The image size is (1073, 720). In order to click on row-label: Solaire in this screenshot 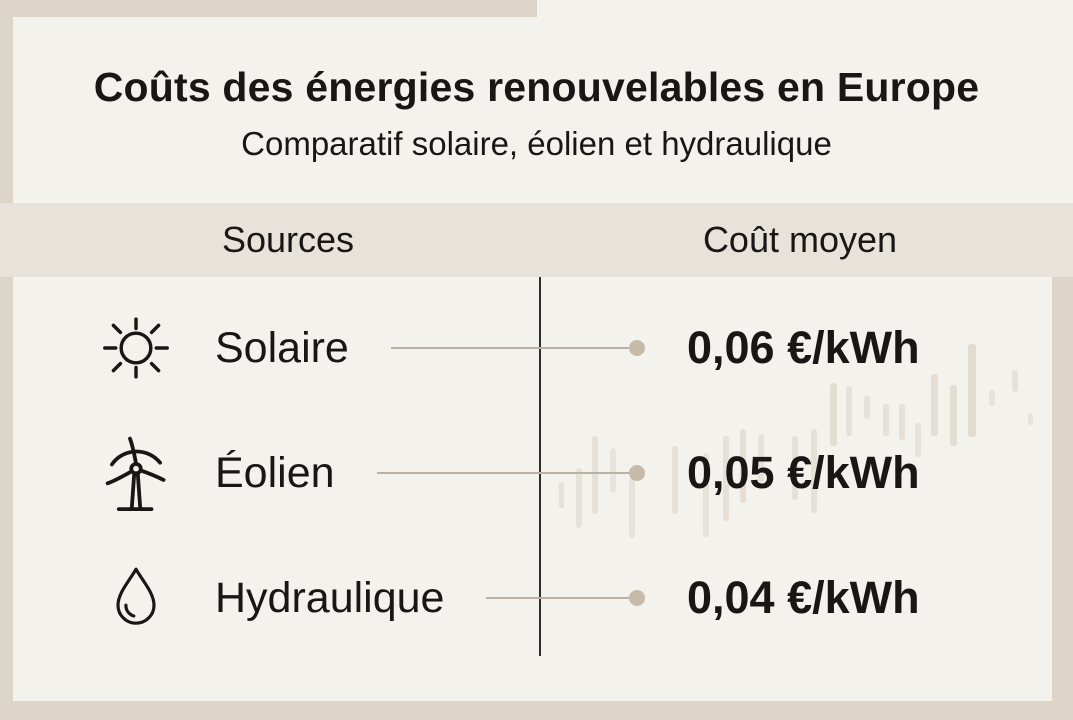, I will do `click(282, 347)`.